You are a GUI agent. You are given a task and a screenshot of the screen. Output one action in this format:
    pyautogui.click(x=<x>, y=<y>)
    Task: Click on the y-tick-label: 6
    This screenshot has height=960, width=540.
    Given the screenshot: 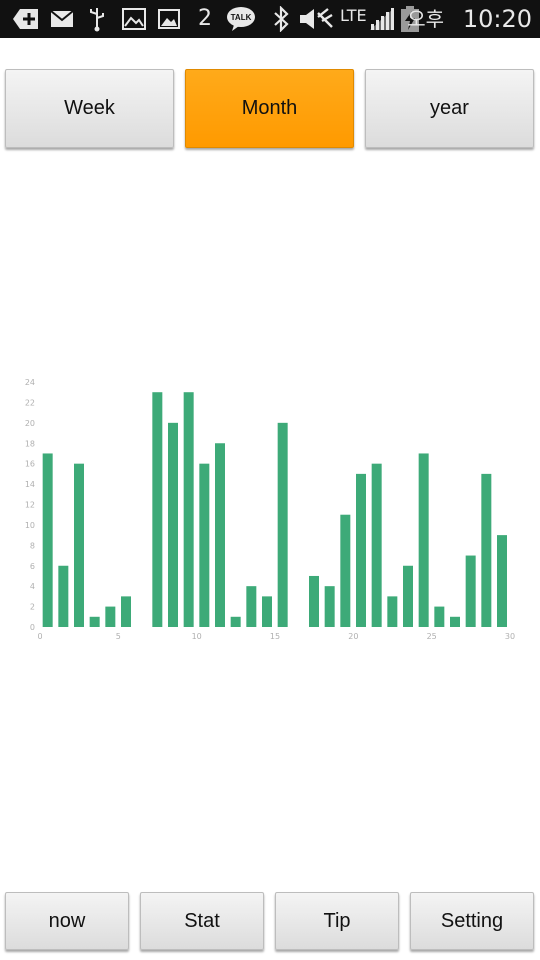 What is the action you would take?
    pyautogui.click(x=32, y=566)
    